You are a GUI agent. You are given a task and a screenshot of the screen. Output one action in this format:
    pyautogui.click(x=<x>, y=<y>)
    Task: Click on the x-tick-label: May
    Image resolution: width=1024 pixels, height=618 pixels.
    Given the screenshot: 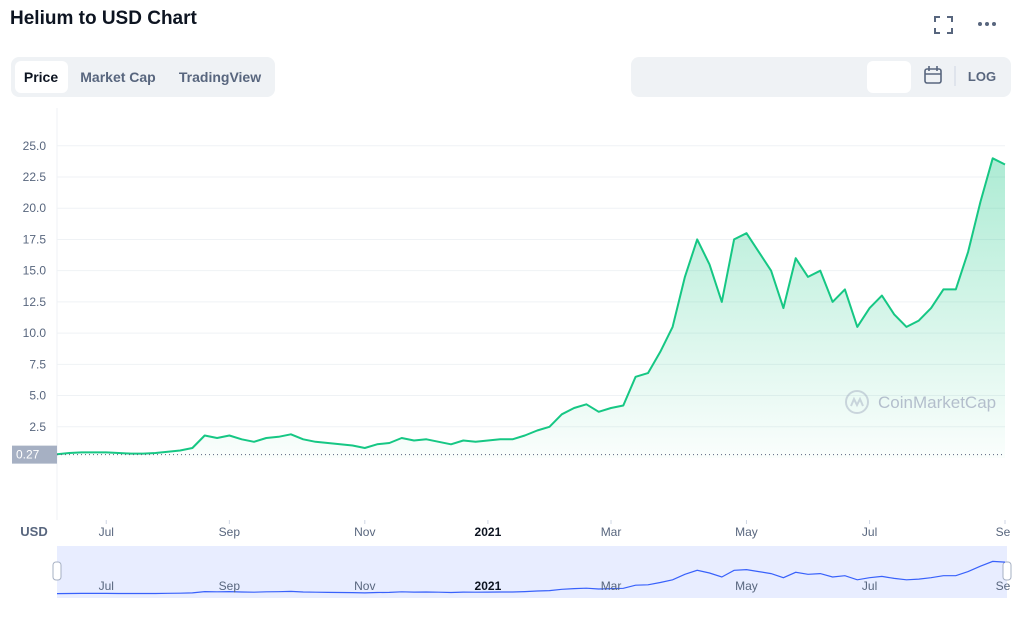 What is the action you would take?
    pyautogui.click(x=746, y=532)
    